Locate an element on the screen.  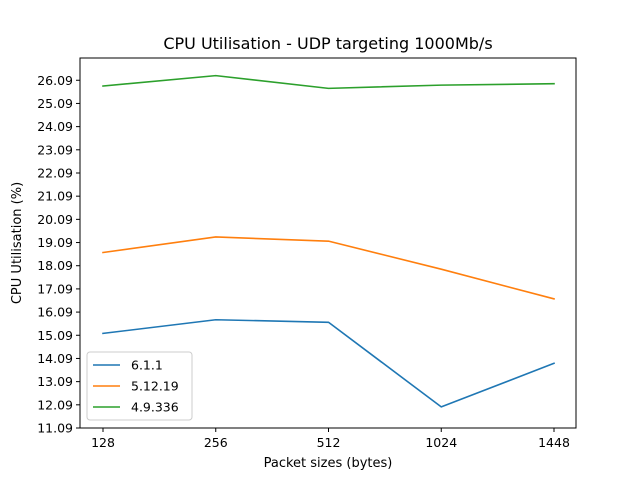
legend: 6.1.1 5.12.19 4.9.336 is located at coordinates (139, 386).